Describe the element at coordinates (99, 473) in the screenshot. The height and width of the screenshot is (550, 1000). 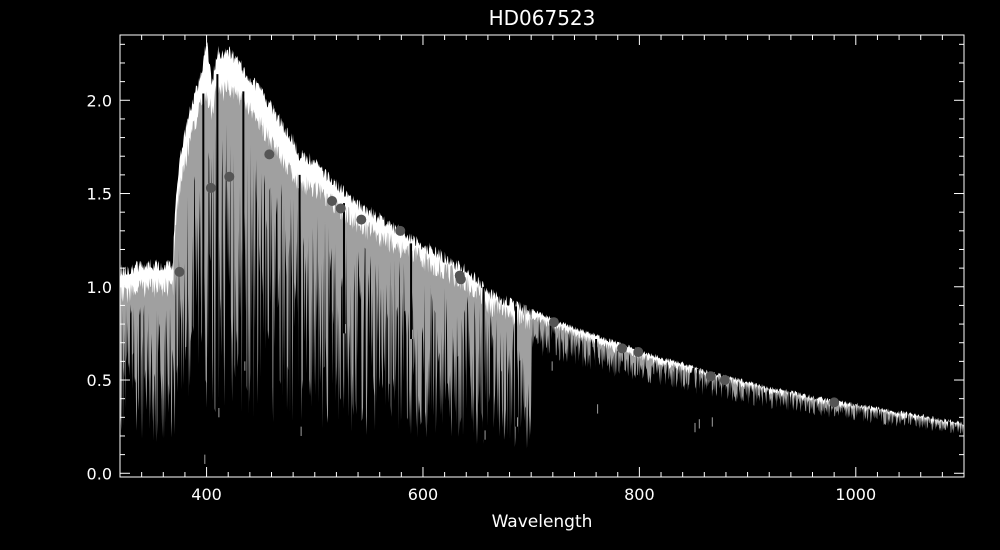
I see `y-tick-label-0.0: 0.0` at that location.